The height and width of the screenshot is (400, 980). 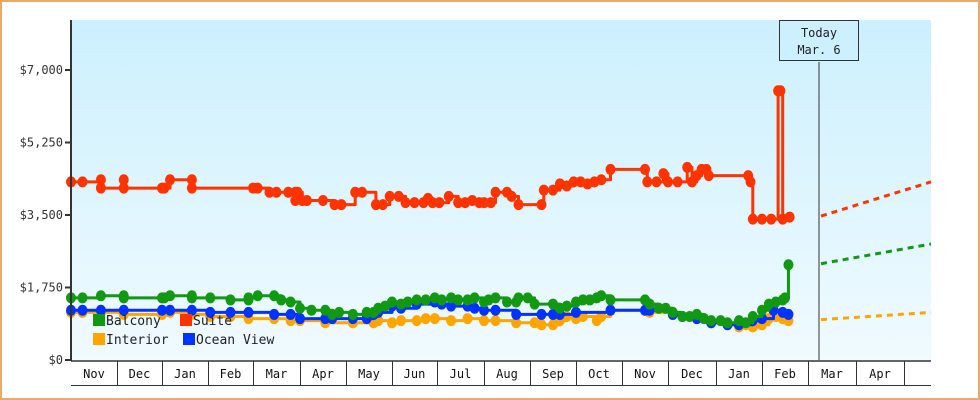 What do you see at coordinates (212, 321) in the screenshot?
I see `legend-label: Suite` at bounding box center [212, 321].